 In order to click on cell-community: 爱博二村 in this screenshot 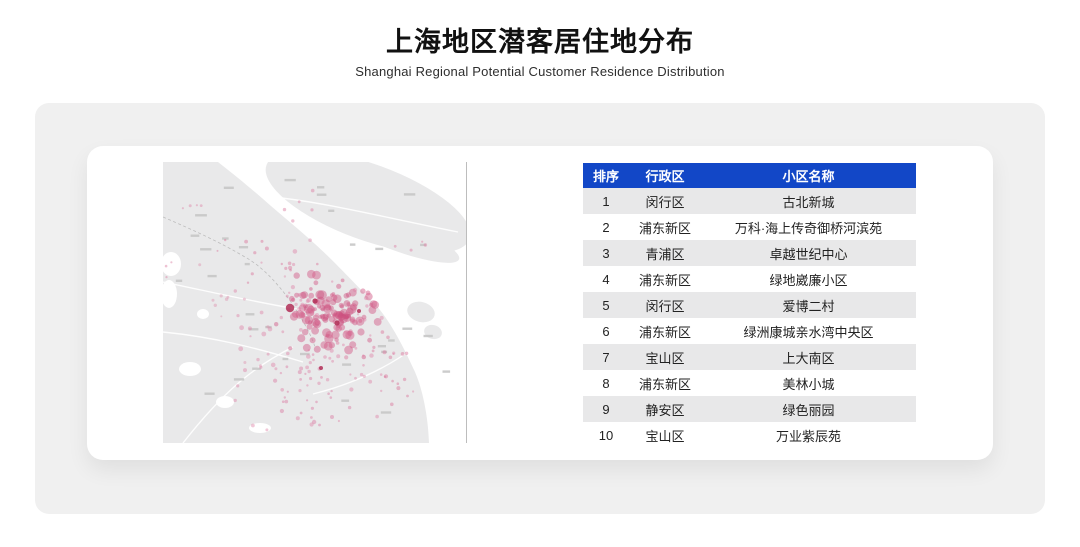, I will do `click(808, 306)`.